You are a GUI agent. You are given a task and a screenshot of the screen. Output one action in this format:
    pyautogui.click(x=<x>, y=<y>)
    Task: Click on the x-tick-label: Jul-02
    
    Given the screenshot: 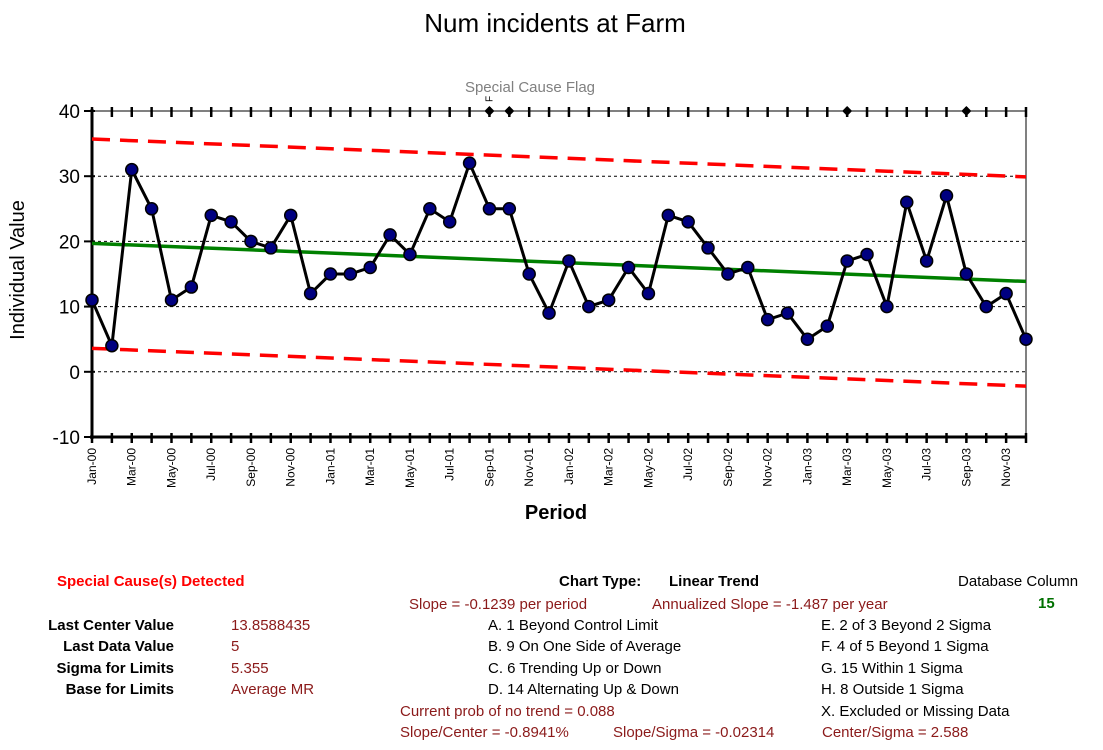 What is the action you would take?
    pyautogui.click(x=688, y=464)
    